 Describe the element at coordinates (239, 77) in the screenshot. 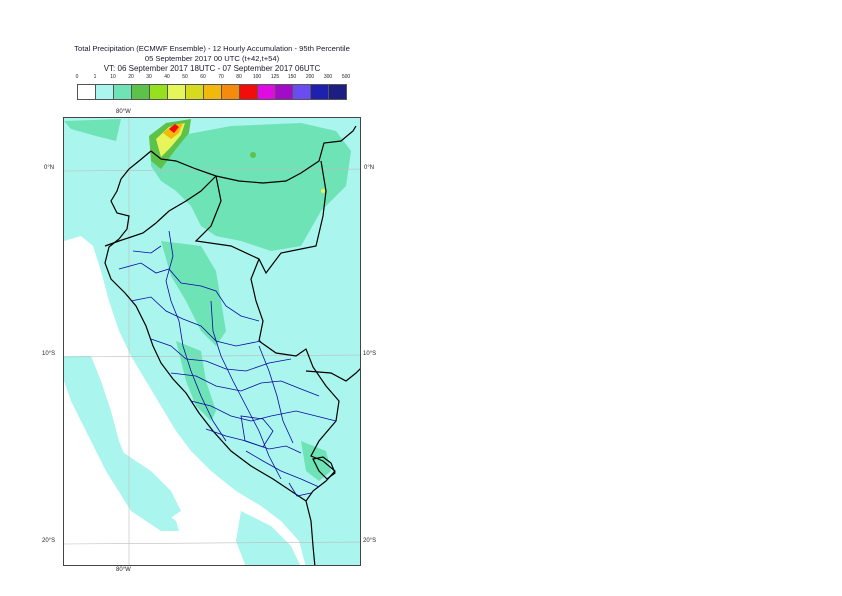

I see `legend-tick: 80` at that location.